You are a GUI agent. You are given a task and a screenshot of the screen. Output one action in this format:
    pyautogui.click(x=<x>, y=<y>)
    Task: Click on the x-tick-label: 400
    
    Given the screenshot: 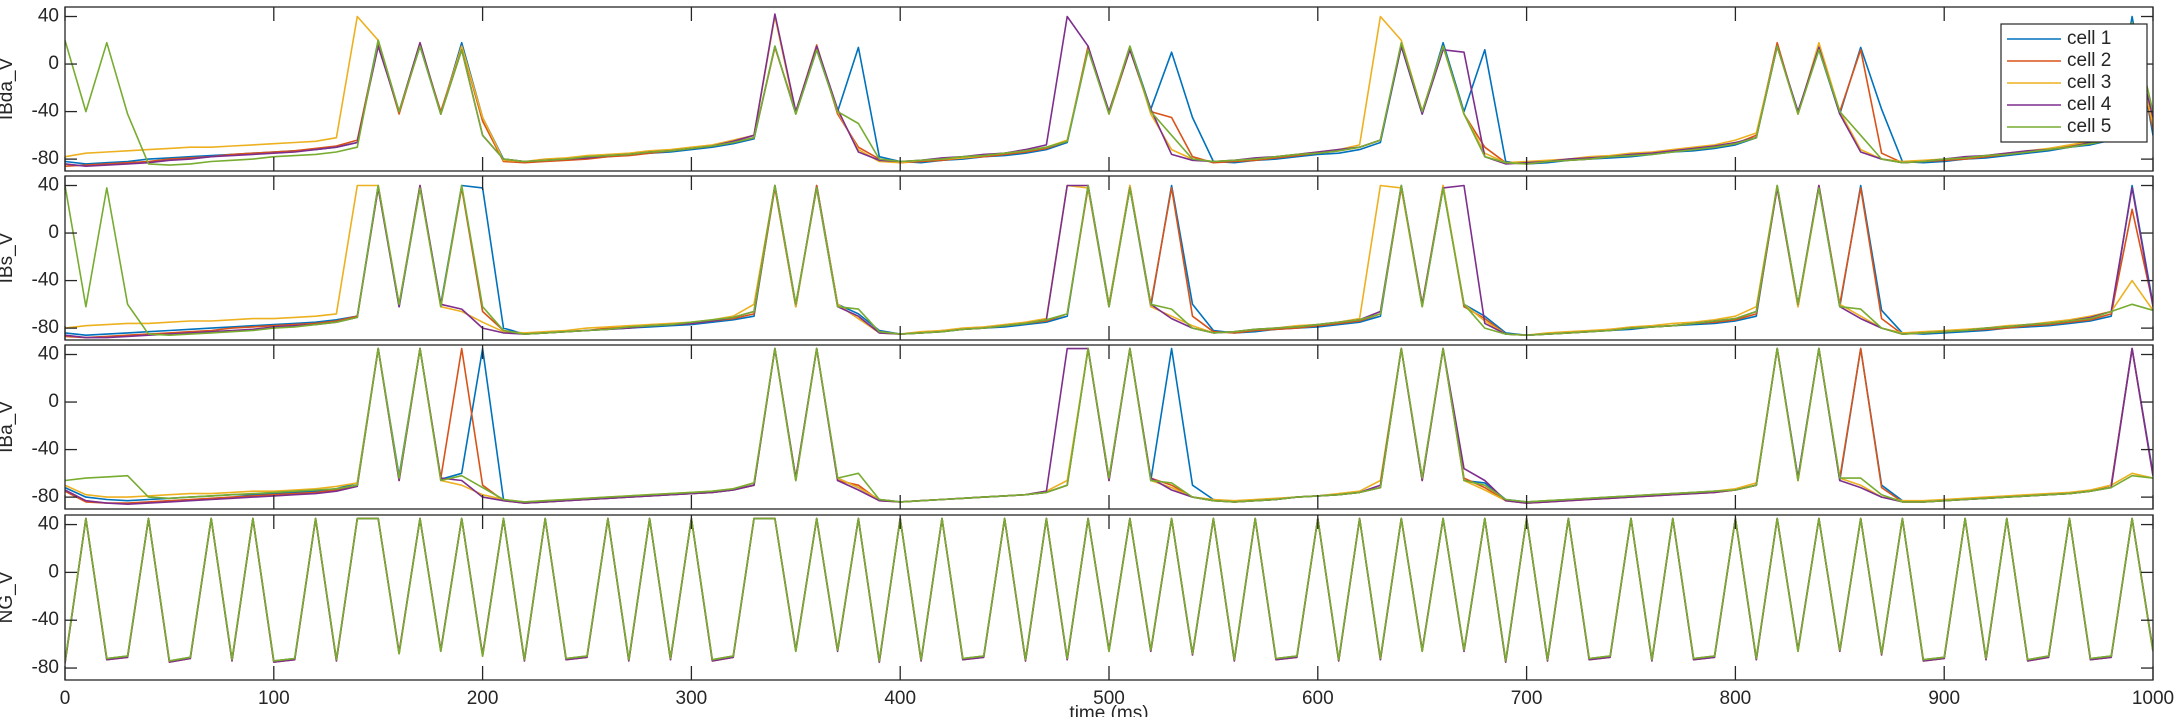 What is the action you would take?
    pyautogui.click(x=900, y=698)
    